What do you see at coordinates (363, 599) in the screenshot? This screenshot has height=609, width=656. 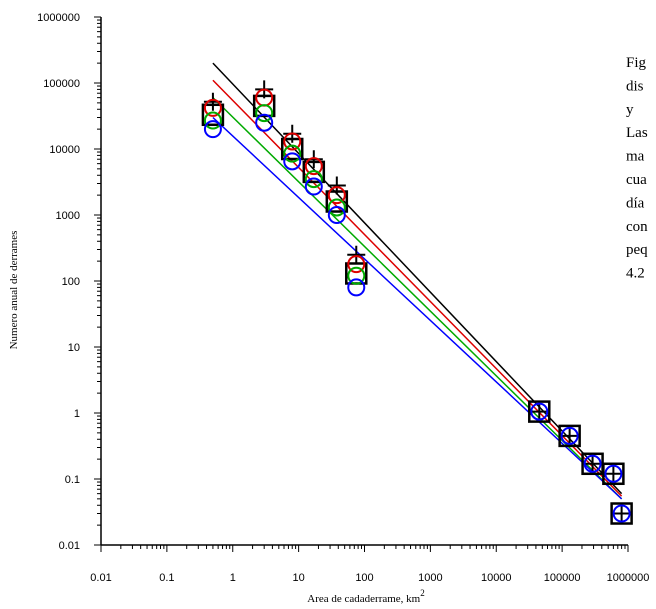 I see `x-axis-title-text: Area de cadaderrame, km` at bounding box center [363, 599].